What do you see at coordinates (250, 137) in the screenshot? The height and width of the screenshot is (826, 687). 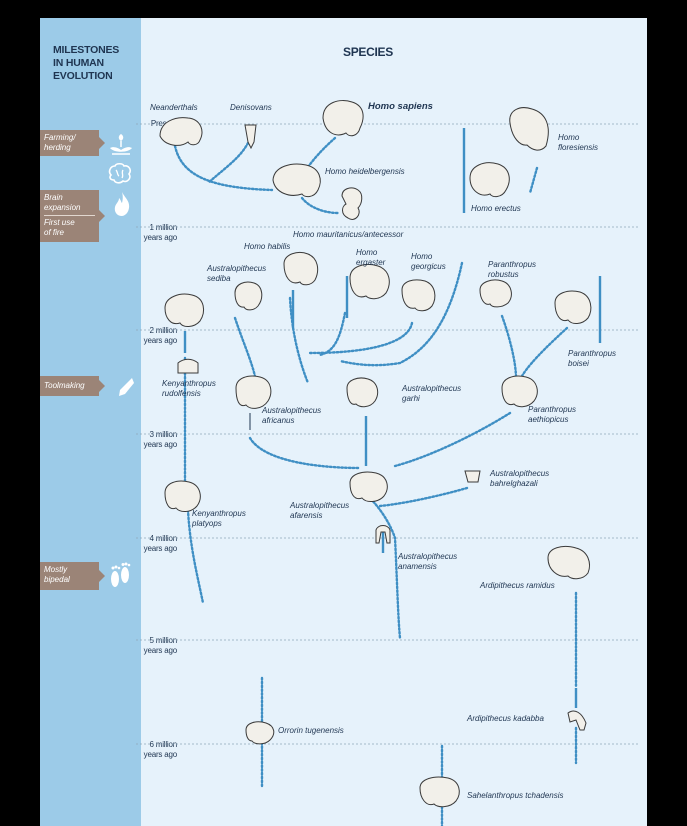 I see `skull-denisovans` at bounding box center [250, 137].